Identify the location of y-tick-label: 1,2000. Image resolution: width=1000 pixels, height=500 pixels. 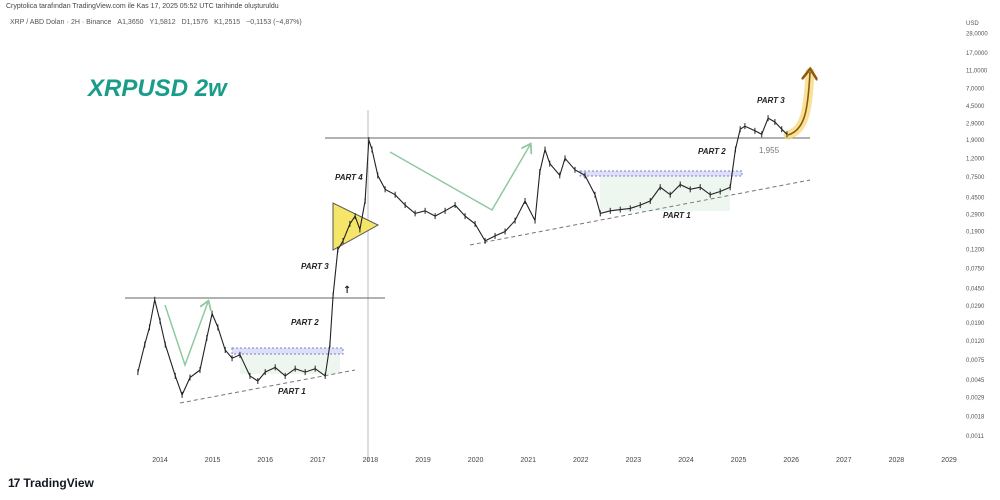
(975, 159).